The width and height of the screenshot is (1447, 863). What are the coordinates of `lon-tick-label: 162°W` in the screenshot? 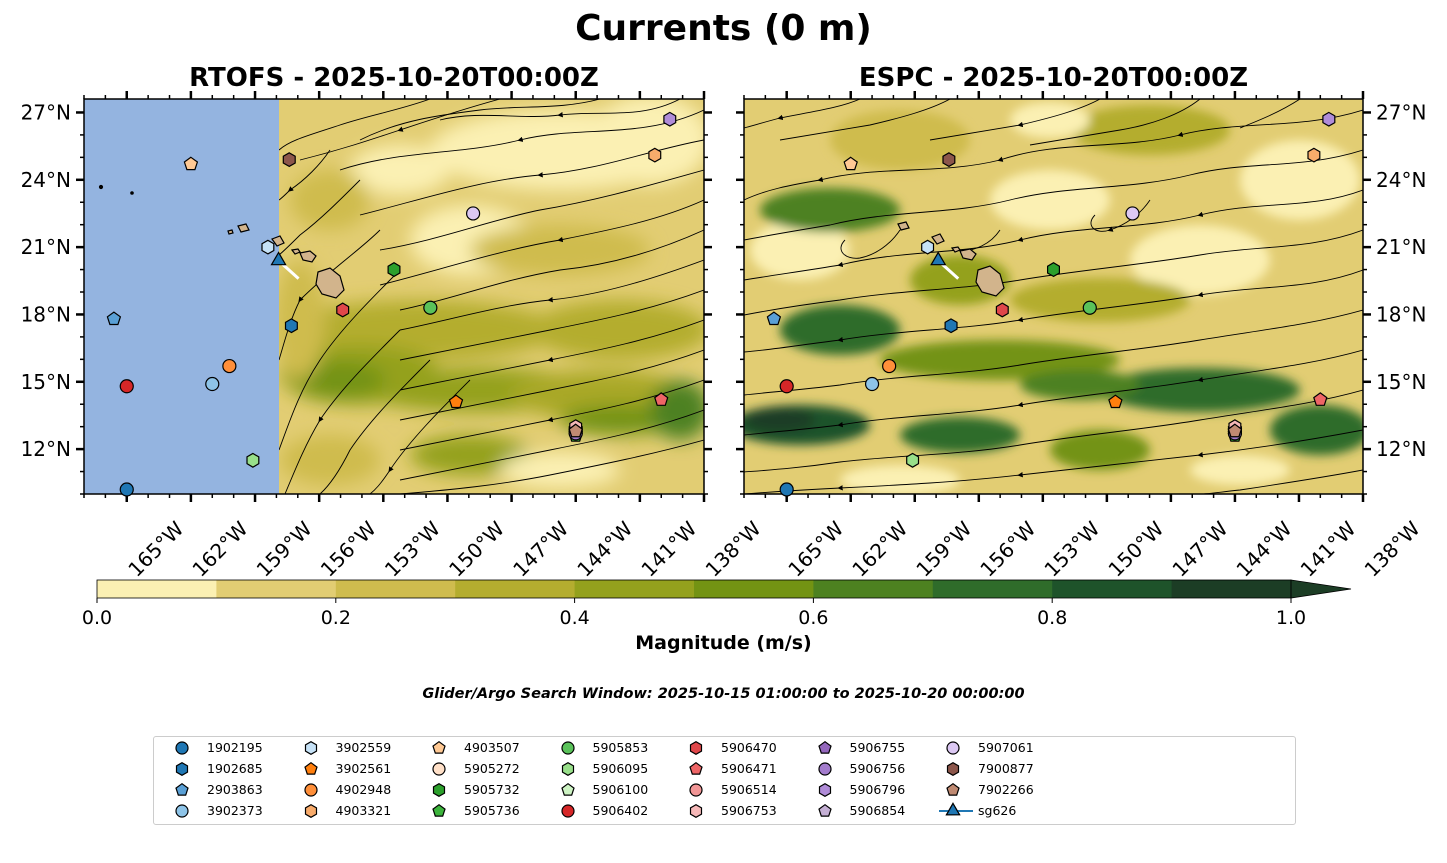 It's located at (219, 548).